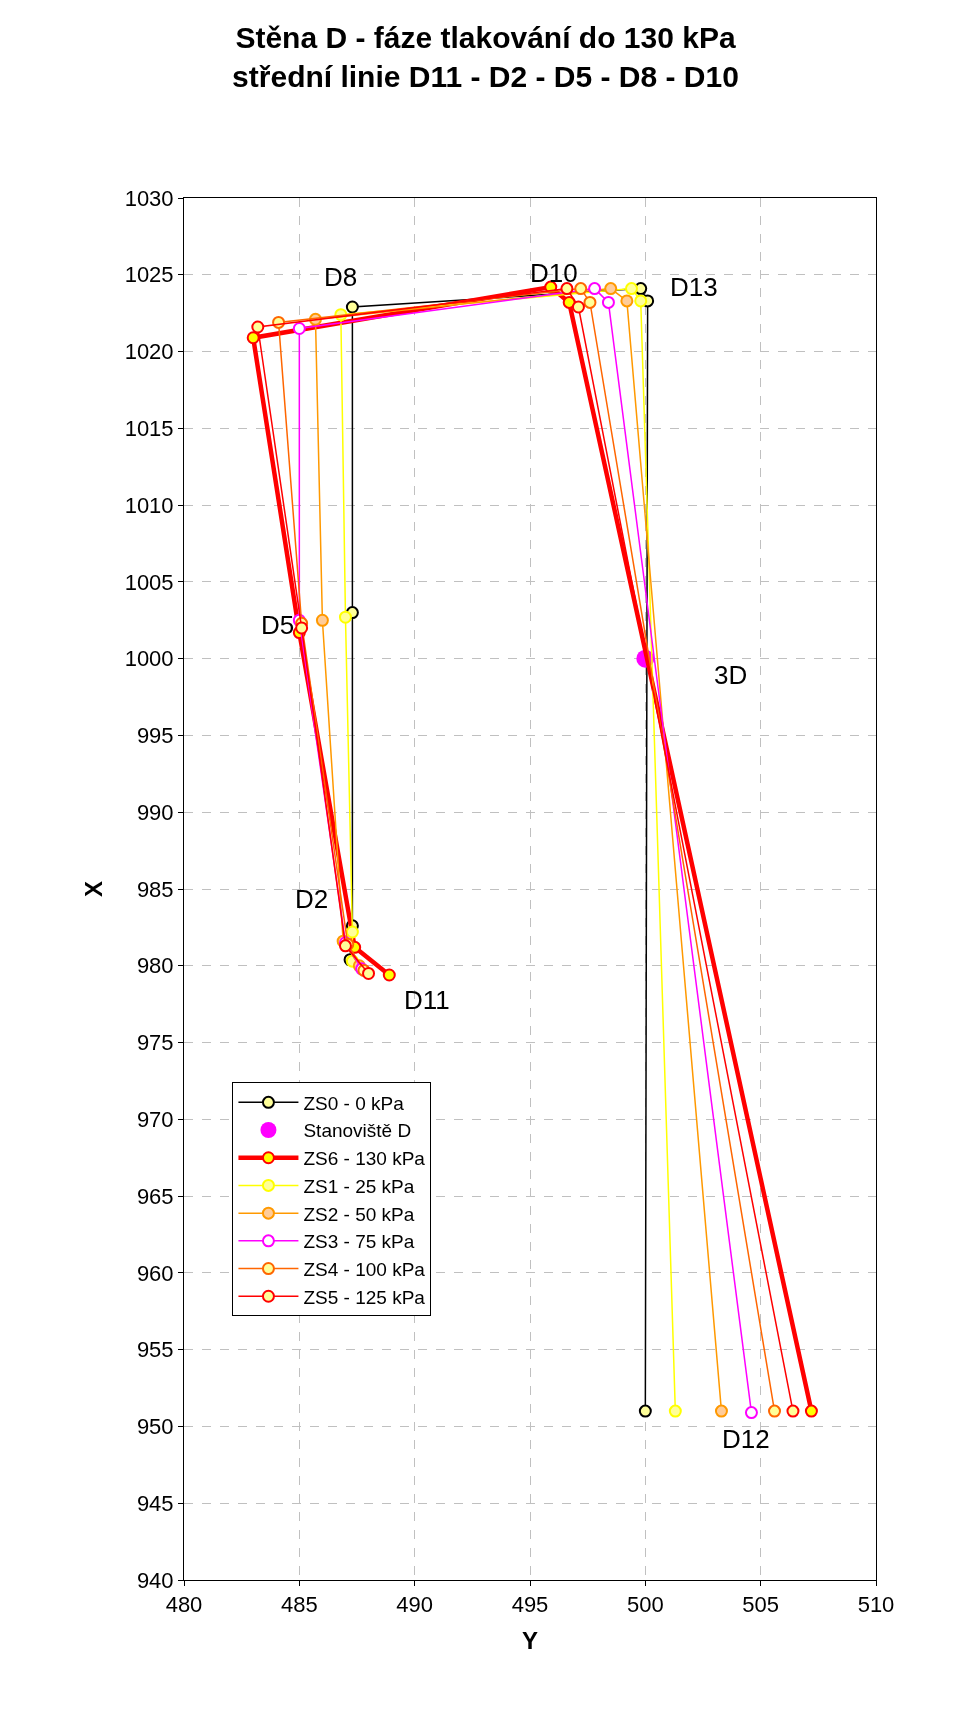  I want to click on annotation: D8, so click(341, 277).